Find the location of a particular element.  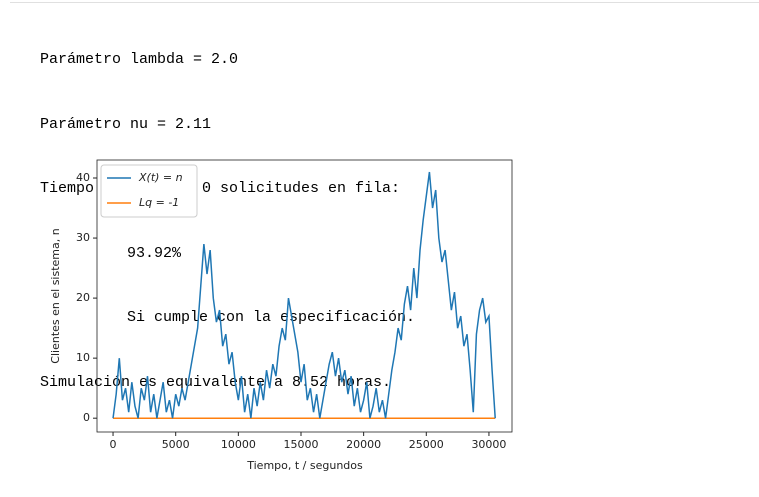

x-tick-label: 5000 is located at coordinates (176, 444).